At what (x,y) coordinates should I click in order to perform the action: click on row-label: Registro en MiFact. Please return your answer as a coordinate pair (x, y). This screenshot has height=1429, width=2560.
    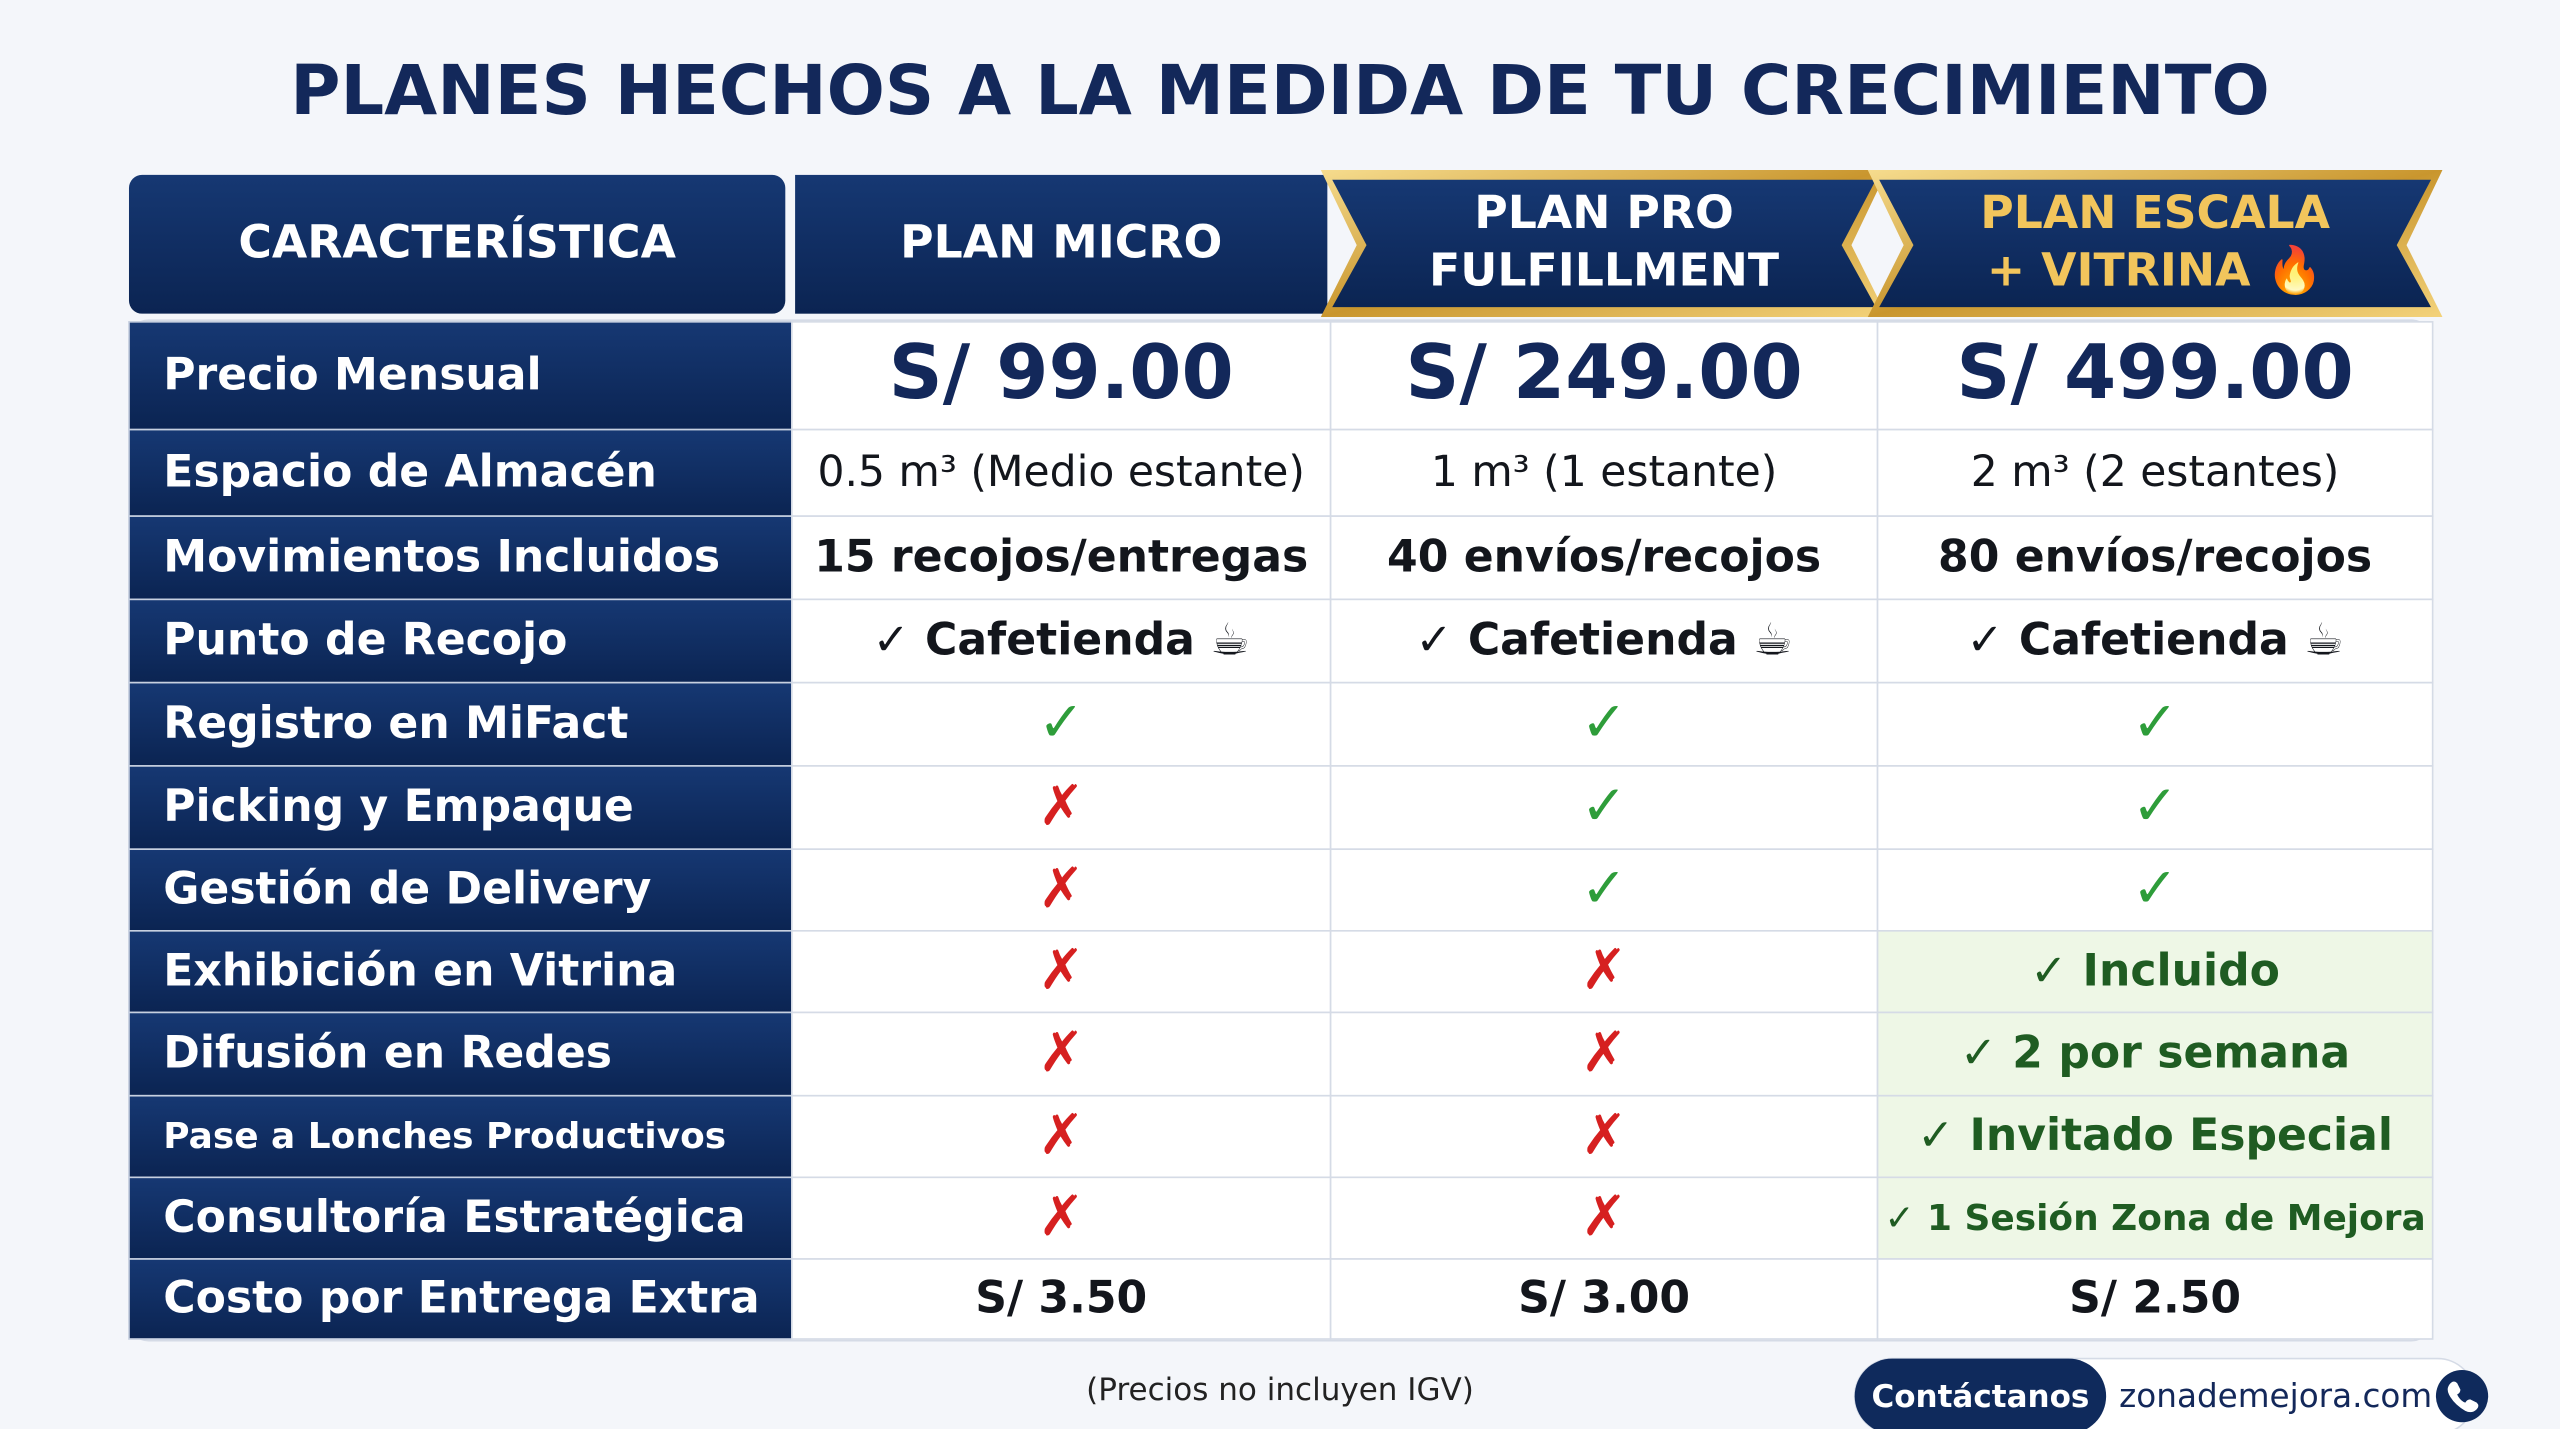
    Looking at the image, I should click on (395, 723).